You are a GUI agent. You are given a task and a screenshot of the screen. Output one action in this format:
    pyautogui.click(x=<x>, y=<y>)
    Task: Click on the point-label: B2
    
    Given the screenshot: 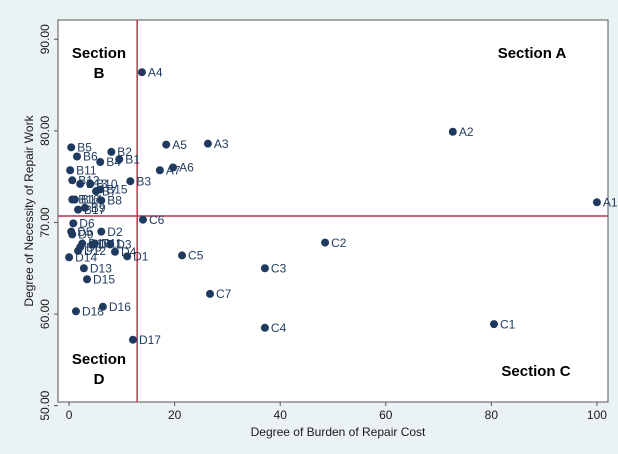 What is the action you would take?
    pyautogui.click(x=124, y=152)
    